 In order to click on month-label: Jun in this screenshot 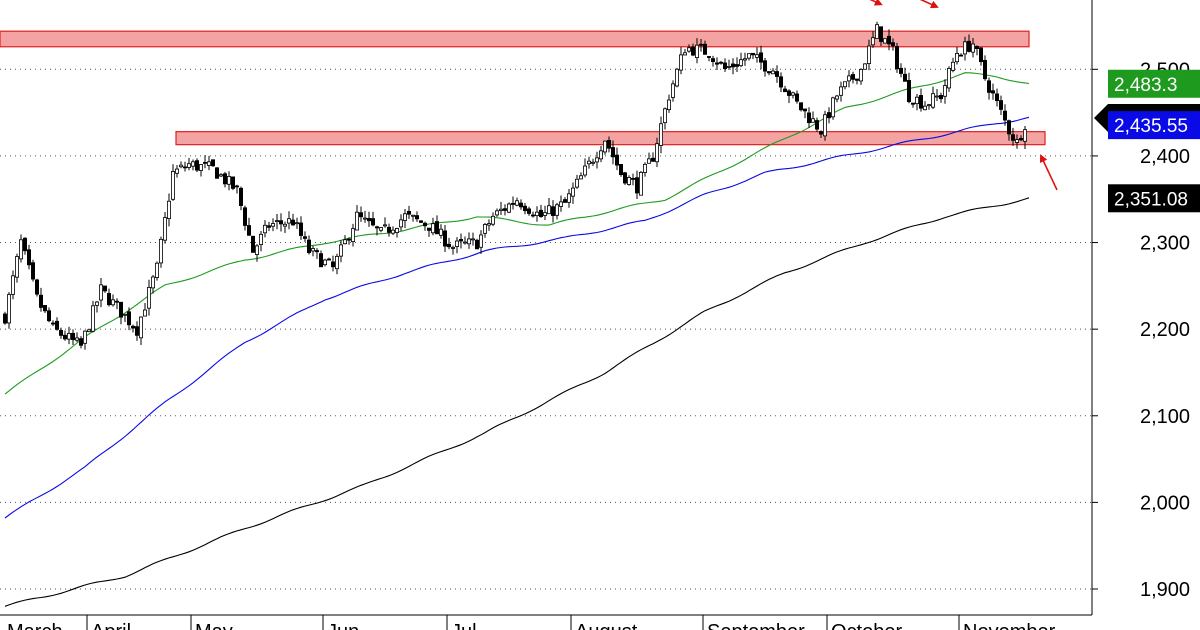, I will do `click(343, 625)`.